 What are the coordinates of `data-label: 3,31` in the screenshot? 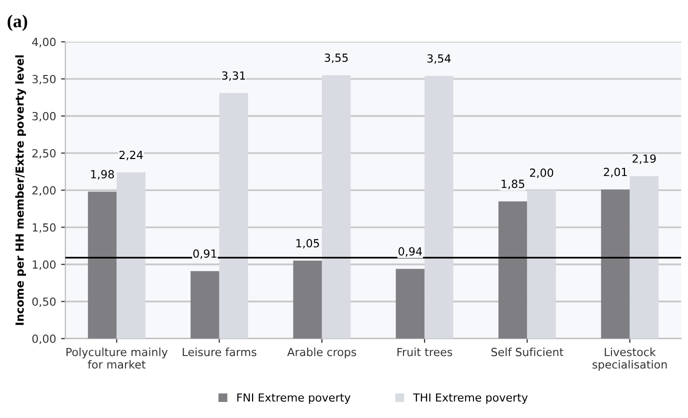 It's located at (234, 76).